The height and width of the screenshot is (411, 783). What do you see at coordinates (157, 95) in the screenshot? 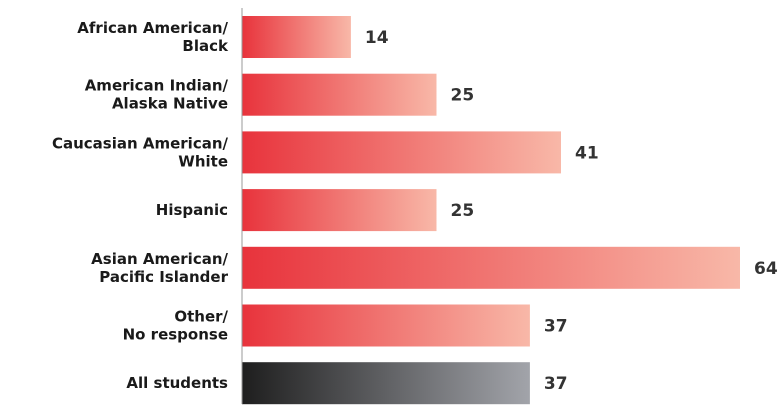
I see `category-label-1: American Indian/Alaska Native` at bounding box center [157, 95].